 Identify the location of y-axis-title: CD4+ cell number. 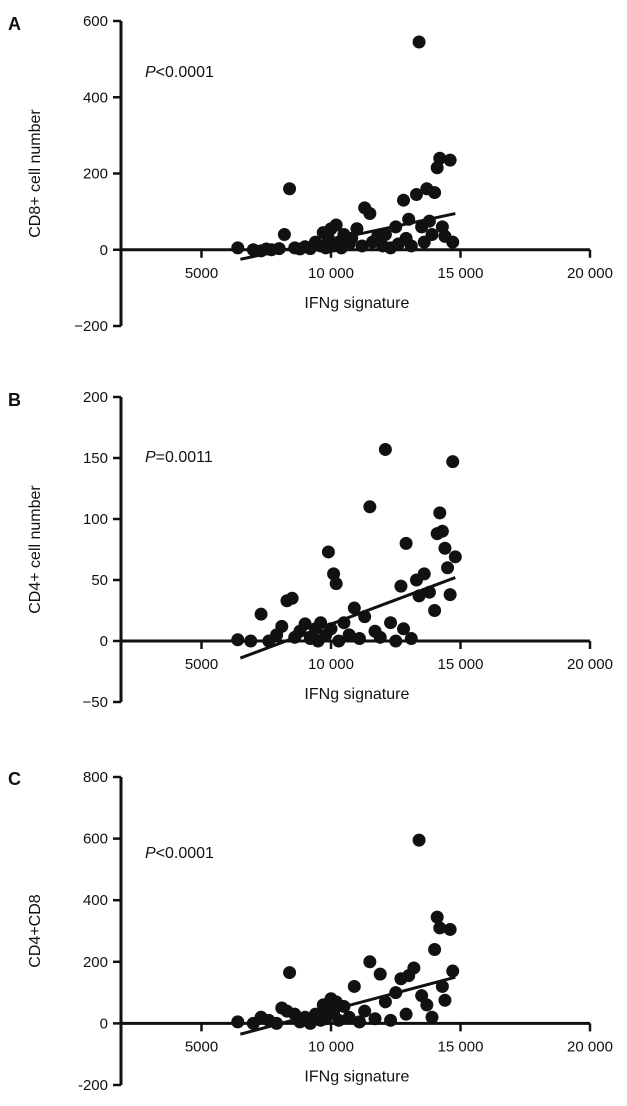
(35, 549).